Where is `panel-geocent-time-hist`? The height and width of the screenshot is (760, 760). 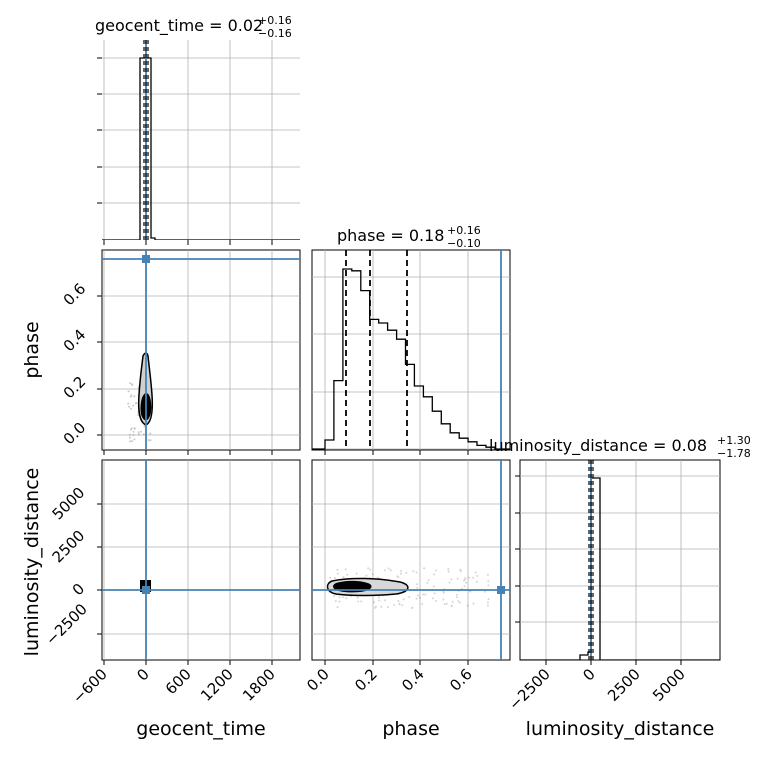 panel-geocent-time-hist is located at coordinates (198, 142).